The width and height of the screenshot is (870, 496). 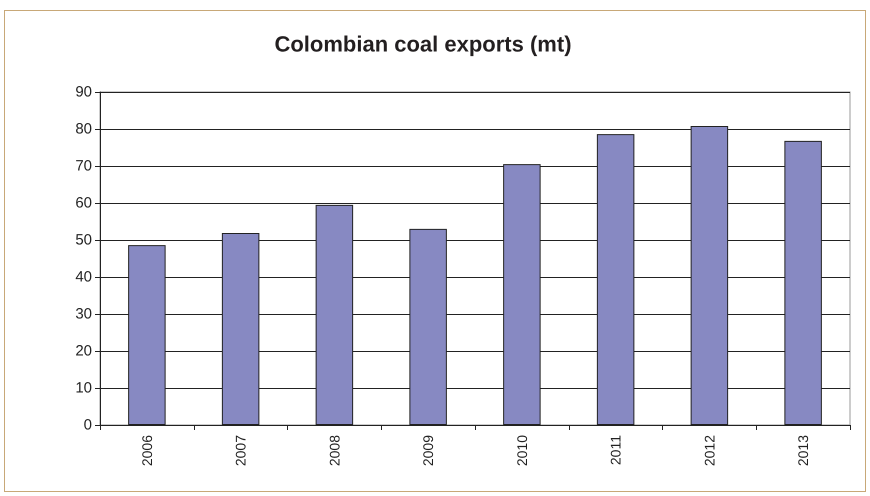 I want to click on y-tick-label: 40, so click(x=83, y=277).